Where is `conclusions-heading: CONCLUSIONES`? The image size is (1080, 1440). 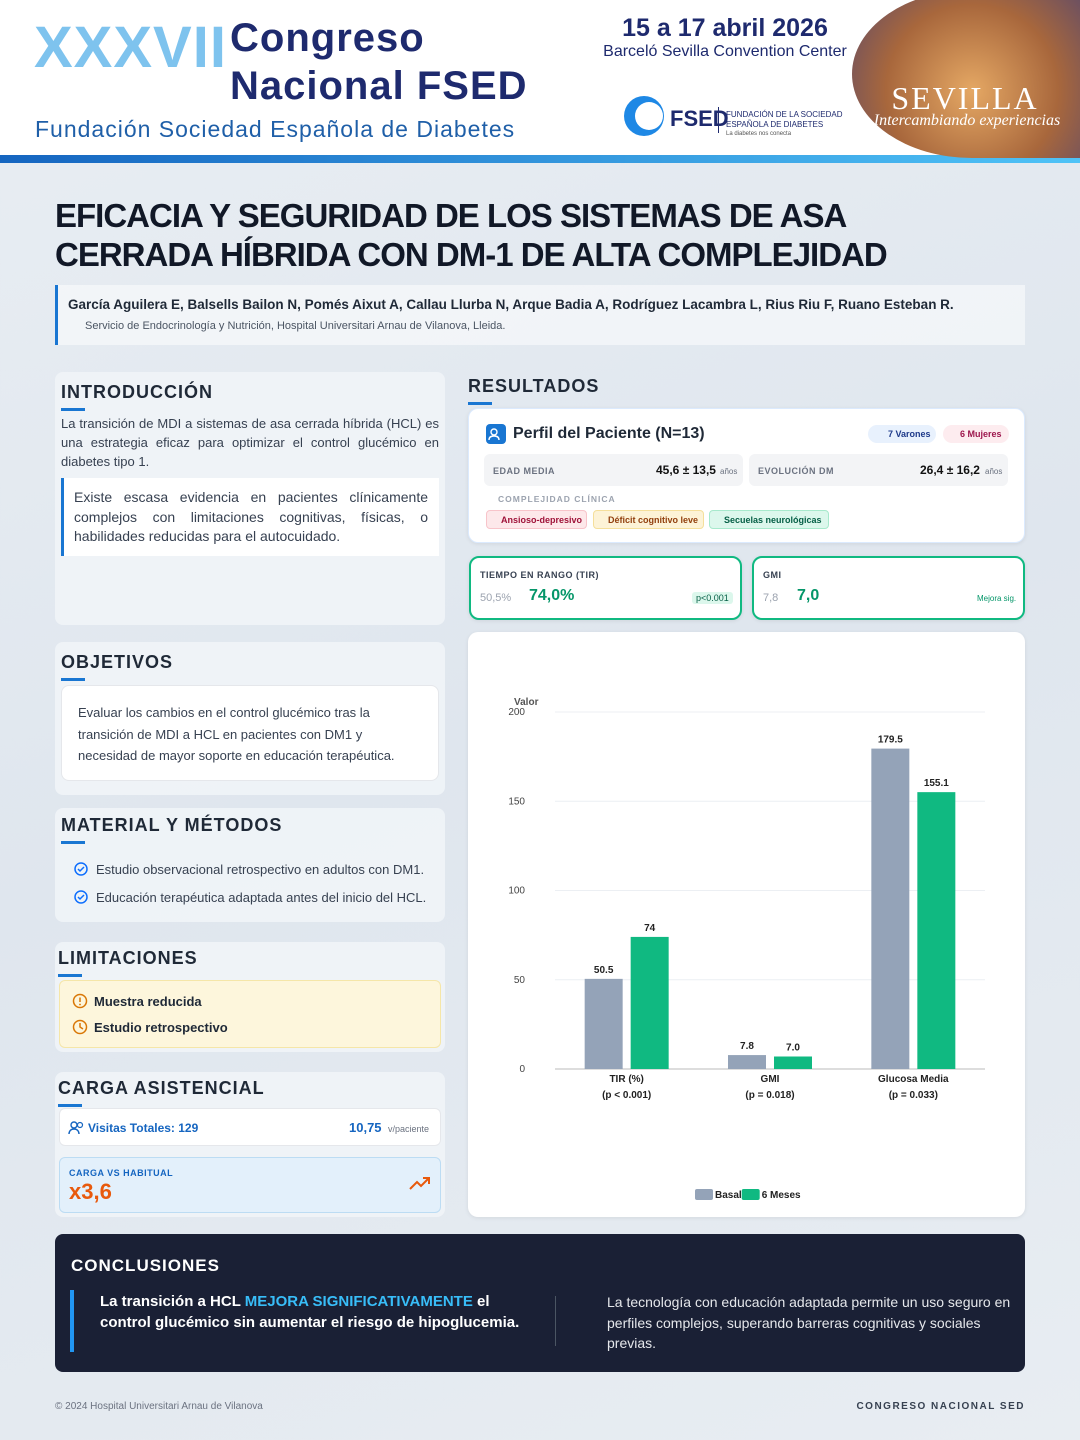 conclusions-heading: CONCLUSIONES is located at coordinates (145, 1265).